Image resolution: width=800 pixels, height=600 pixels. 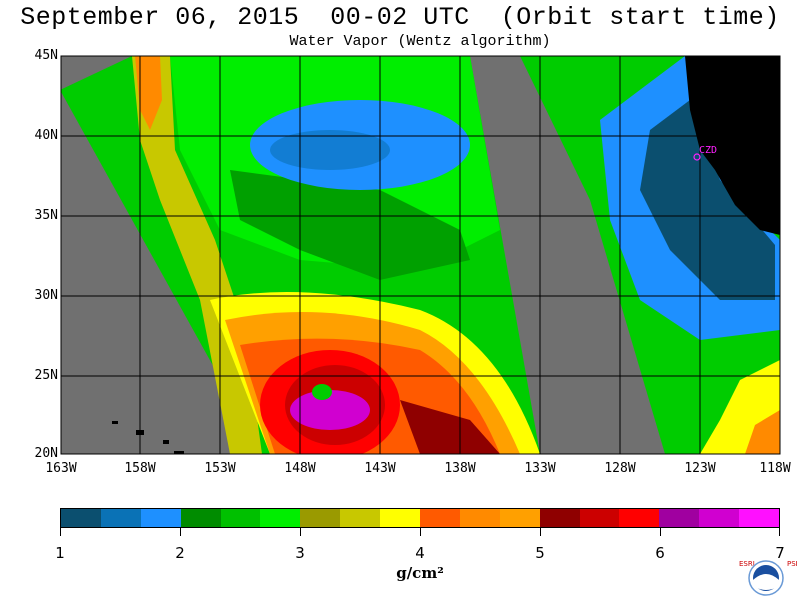 I want to click on lon-label: 163W, so click(x=61, y=468).